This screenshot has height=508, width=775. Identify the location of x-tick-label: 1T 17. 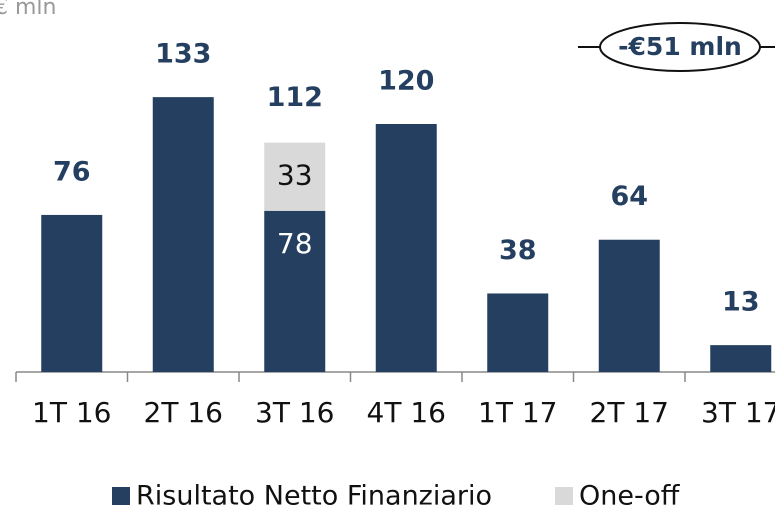
(517, 412).